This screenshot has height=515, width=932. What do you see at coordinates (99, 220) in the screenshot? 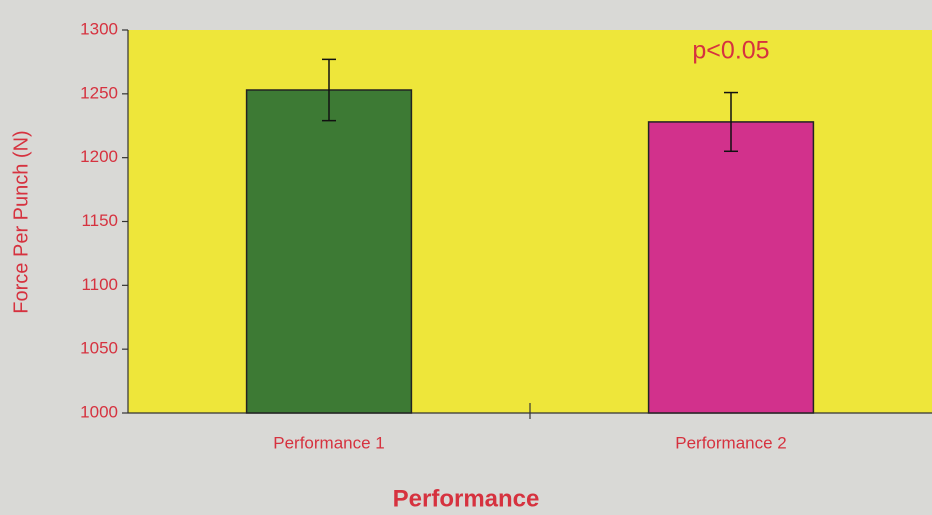
I see `y-tick-label: 1150` at bounding box center [99, 220].